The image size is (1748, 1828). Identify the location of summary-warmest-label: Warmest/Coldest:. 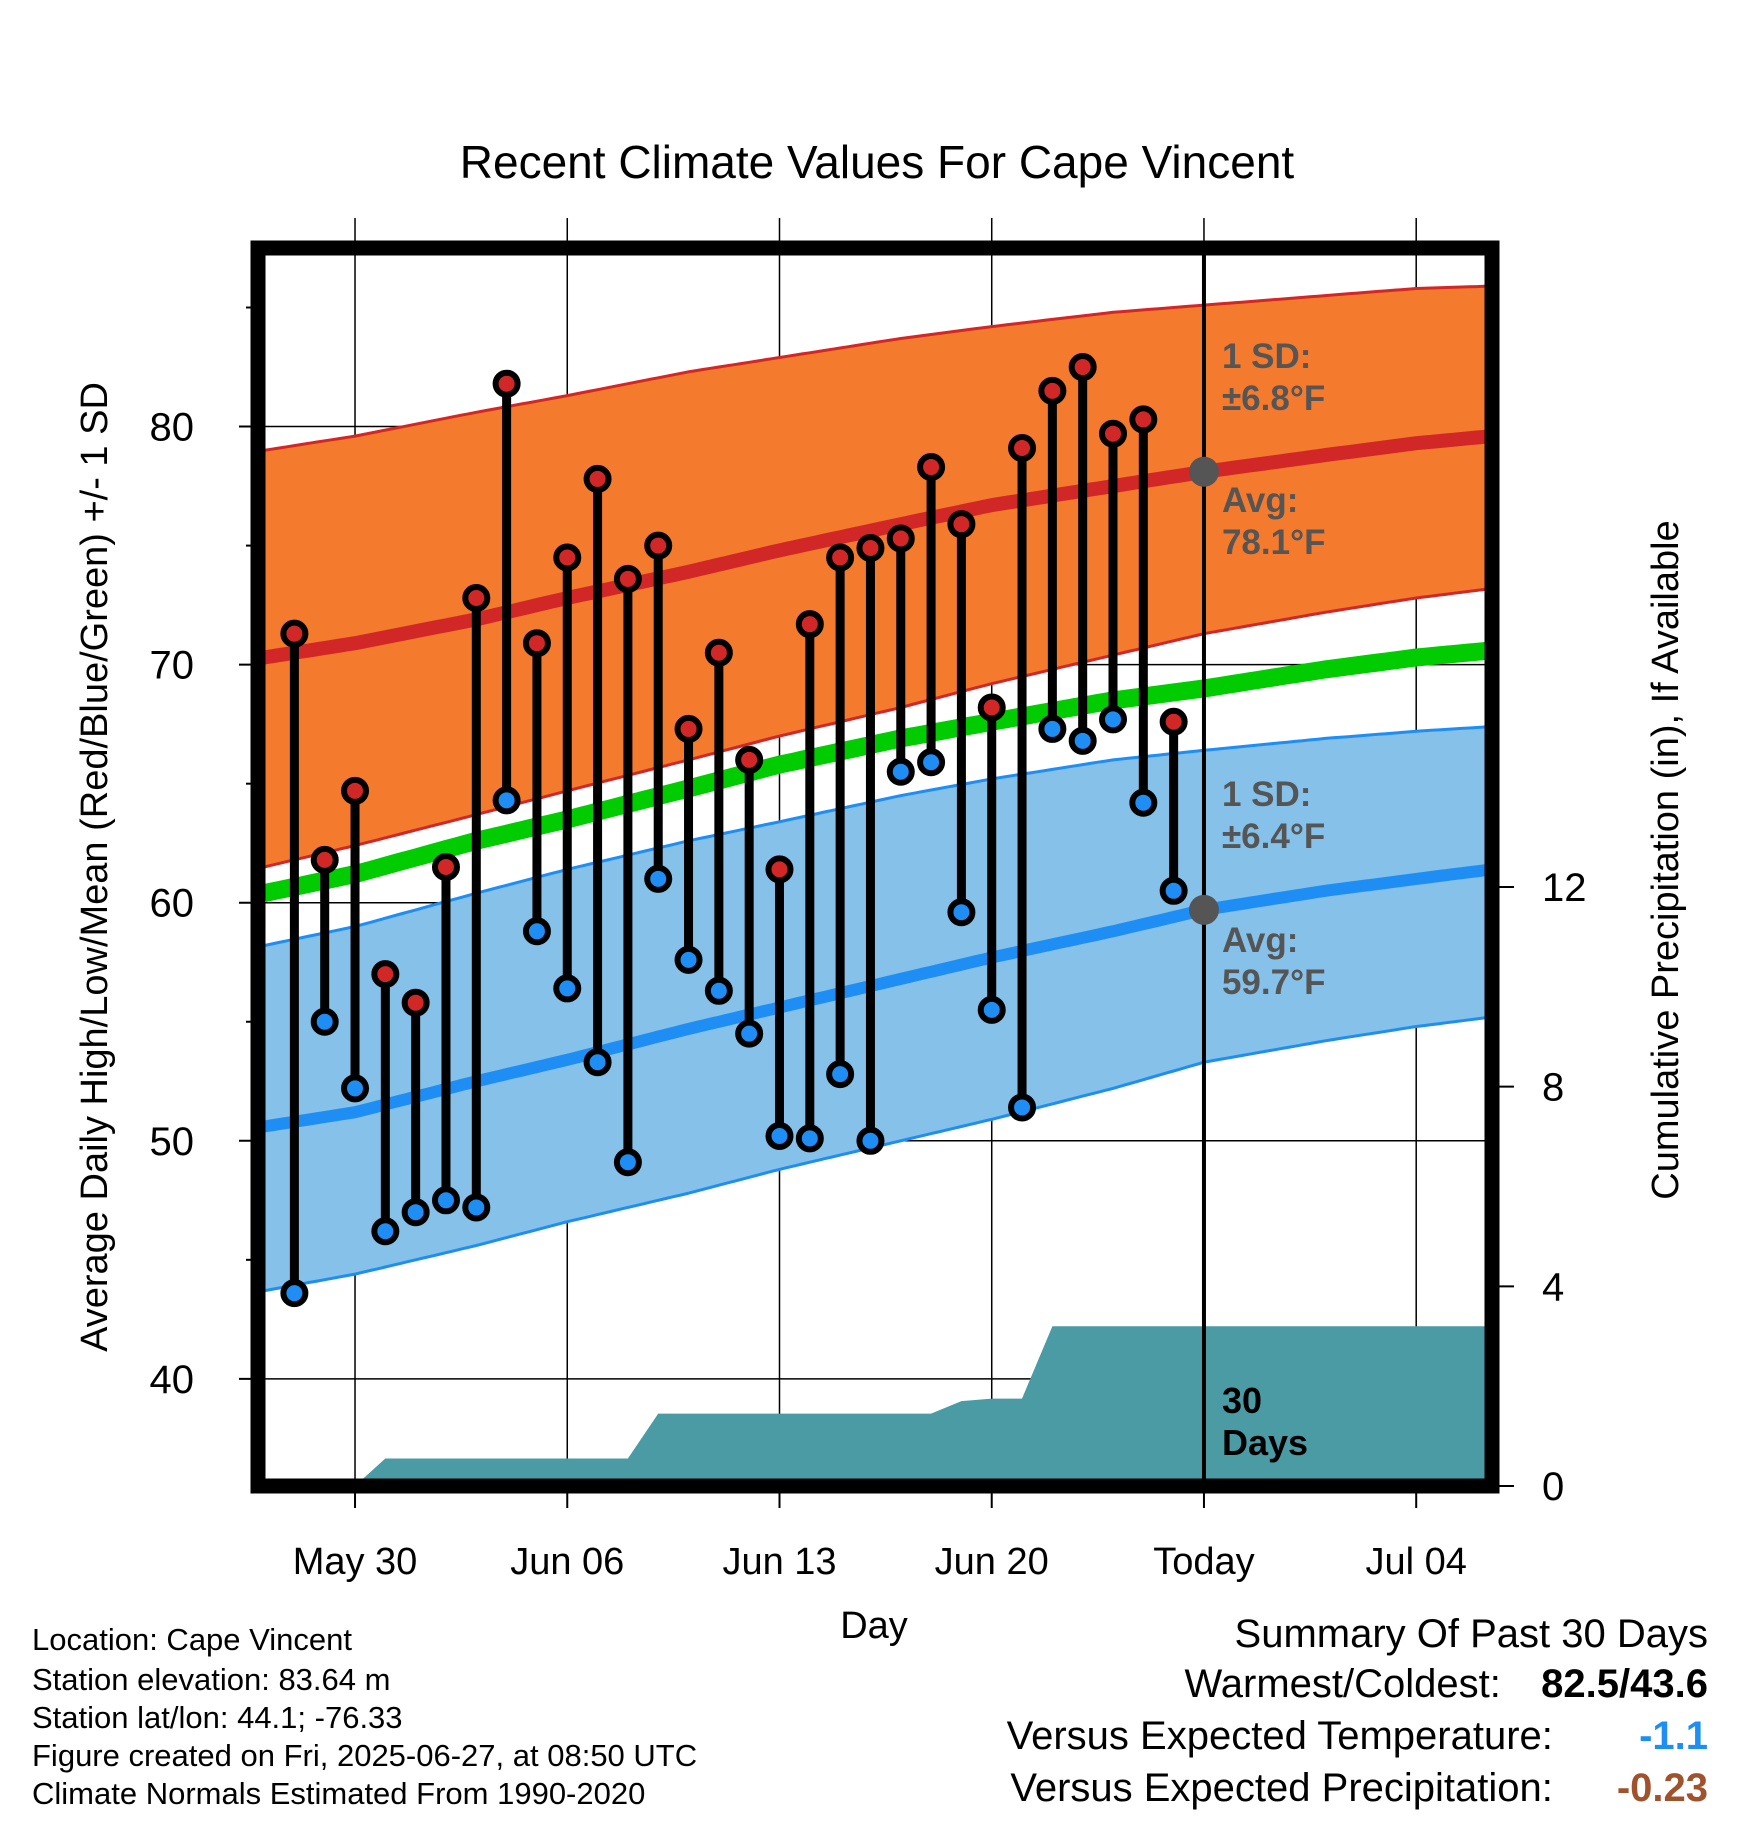
(1342, 1684).